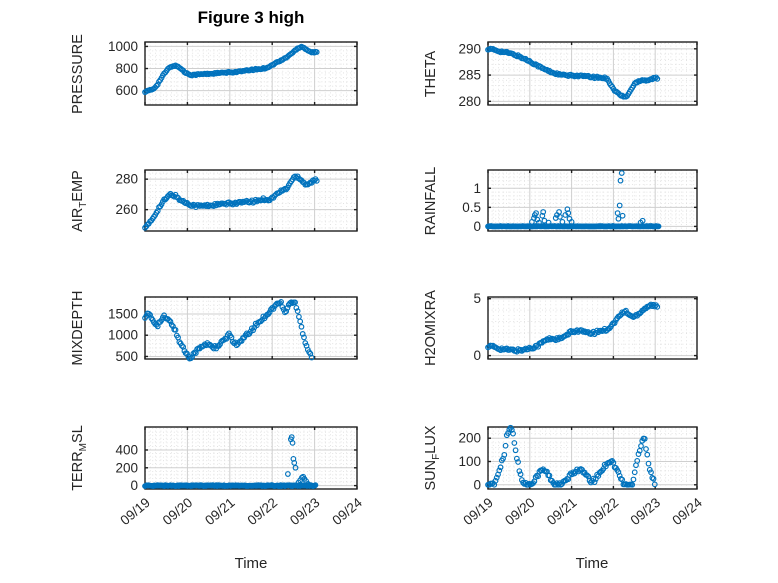 This screenshot has height=583, width=778. I want to click on subplot-mixdepth: 500 1000 1500 MIXDEPTH, so click(214, 328).